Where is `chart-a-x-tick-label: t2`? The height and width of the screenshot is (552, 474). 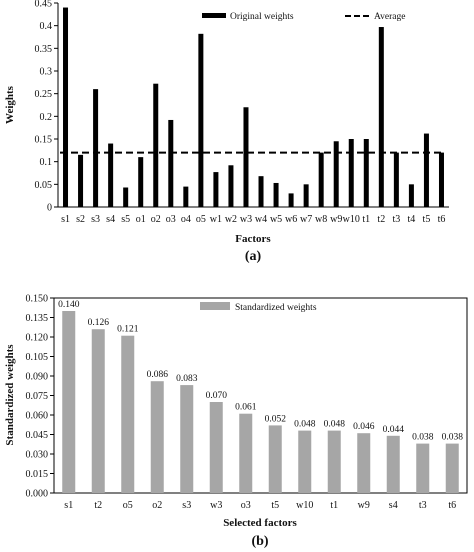 chart-a-x-tick-label: t2 is located at coordinates (381, 219).